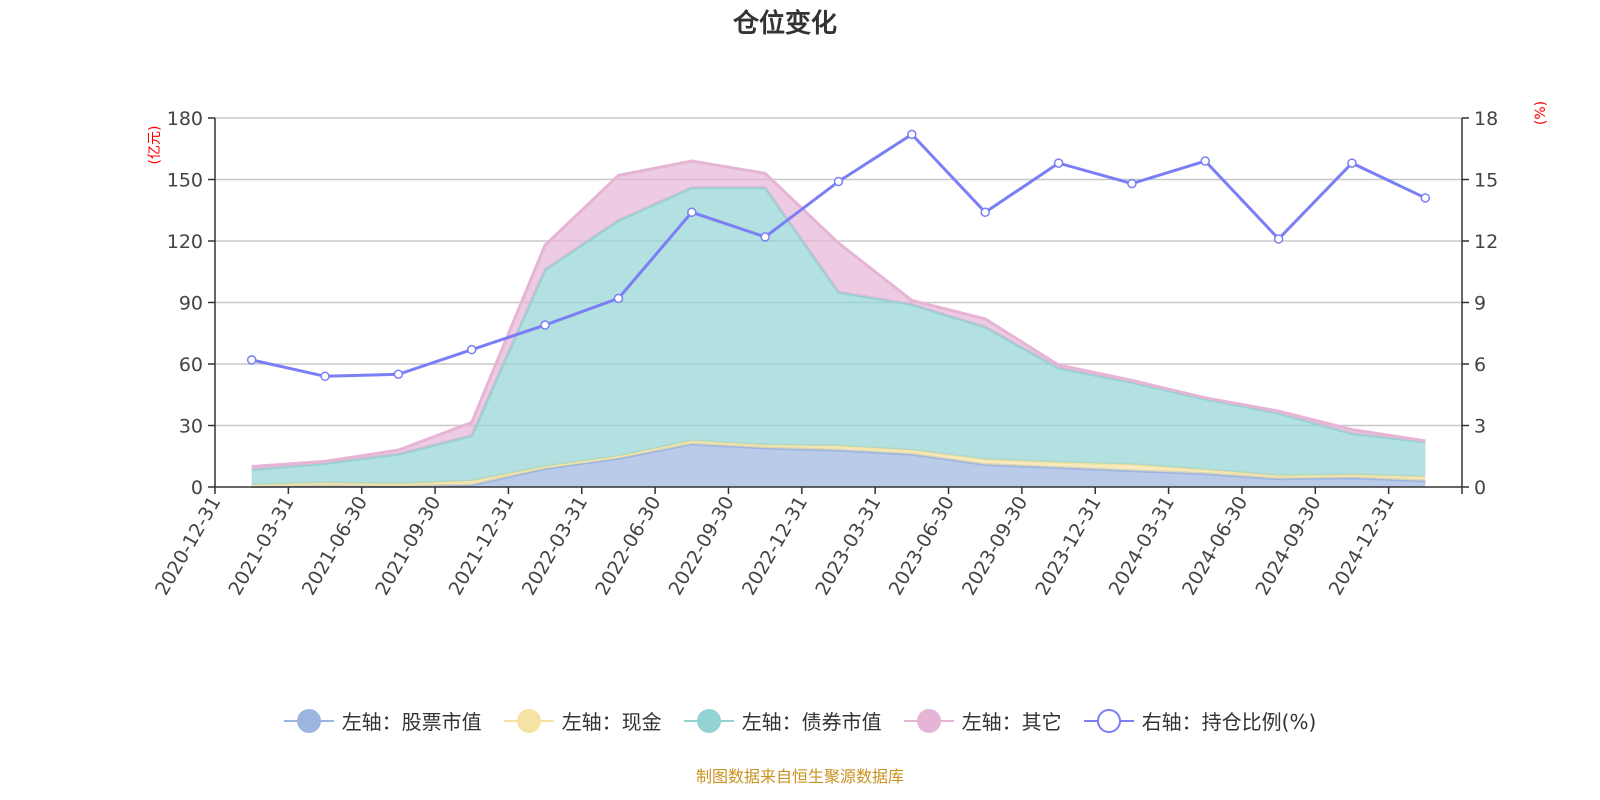 This screenshot has height=800, width=1600. I want to click on x-tick-label: 2020-12-31, so click(188, 546).